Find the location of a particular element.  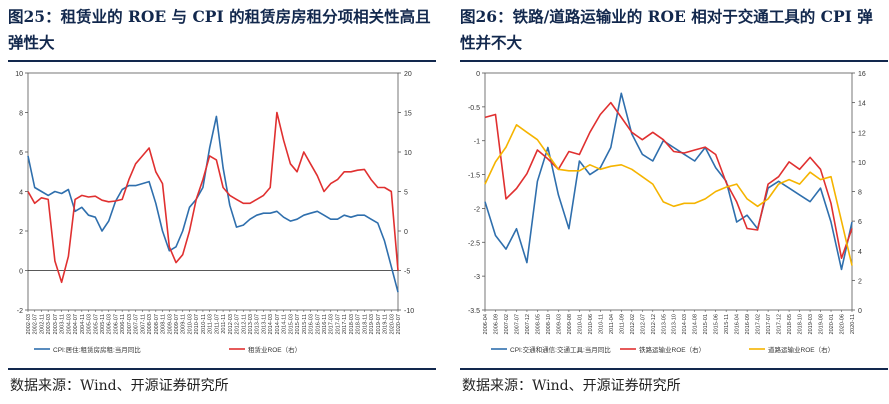

right-tick-label: 6 is located at coordinates (860, 222).